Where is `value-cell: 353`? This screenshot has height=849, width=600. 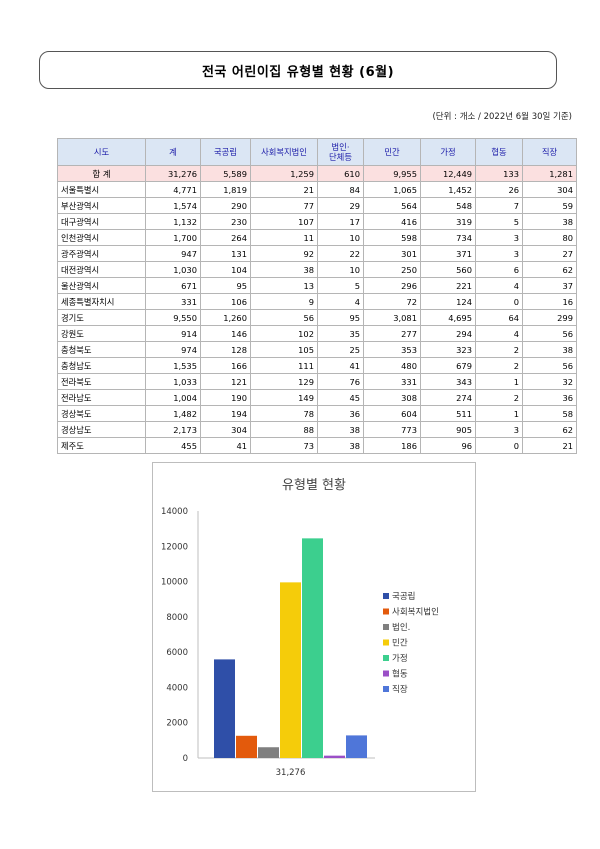
value-cell: 353 is located at coordinates (392, 349).